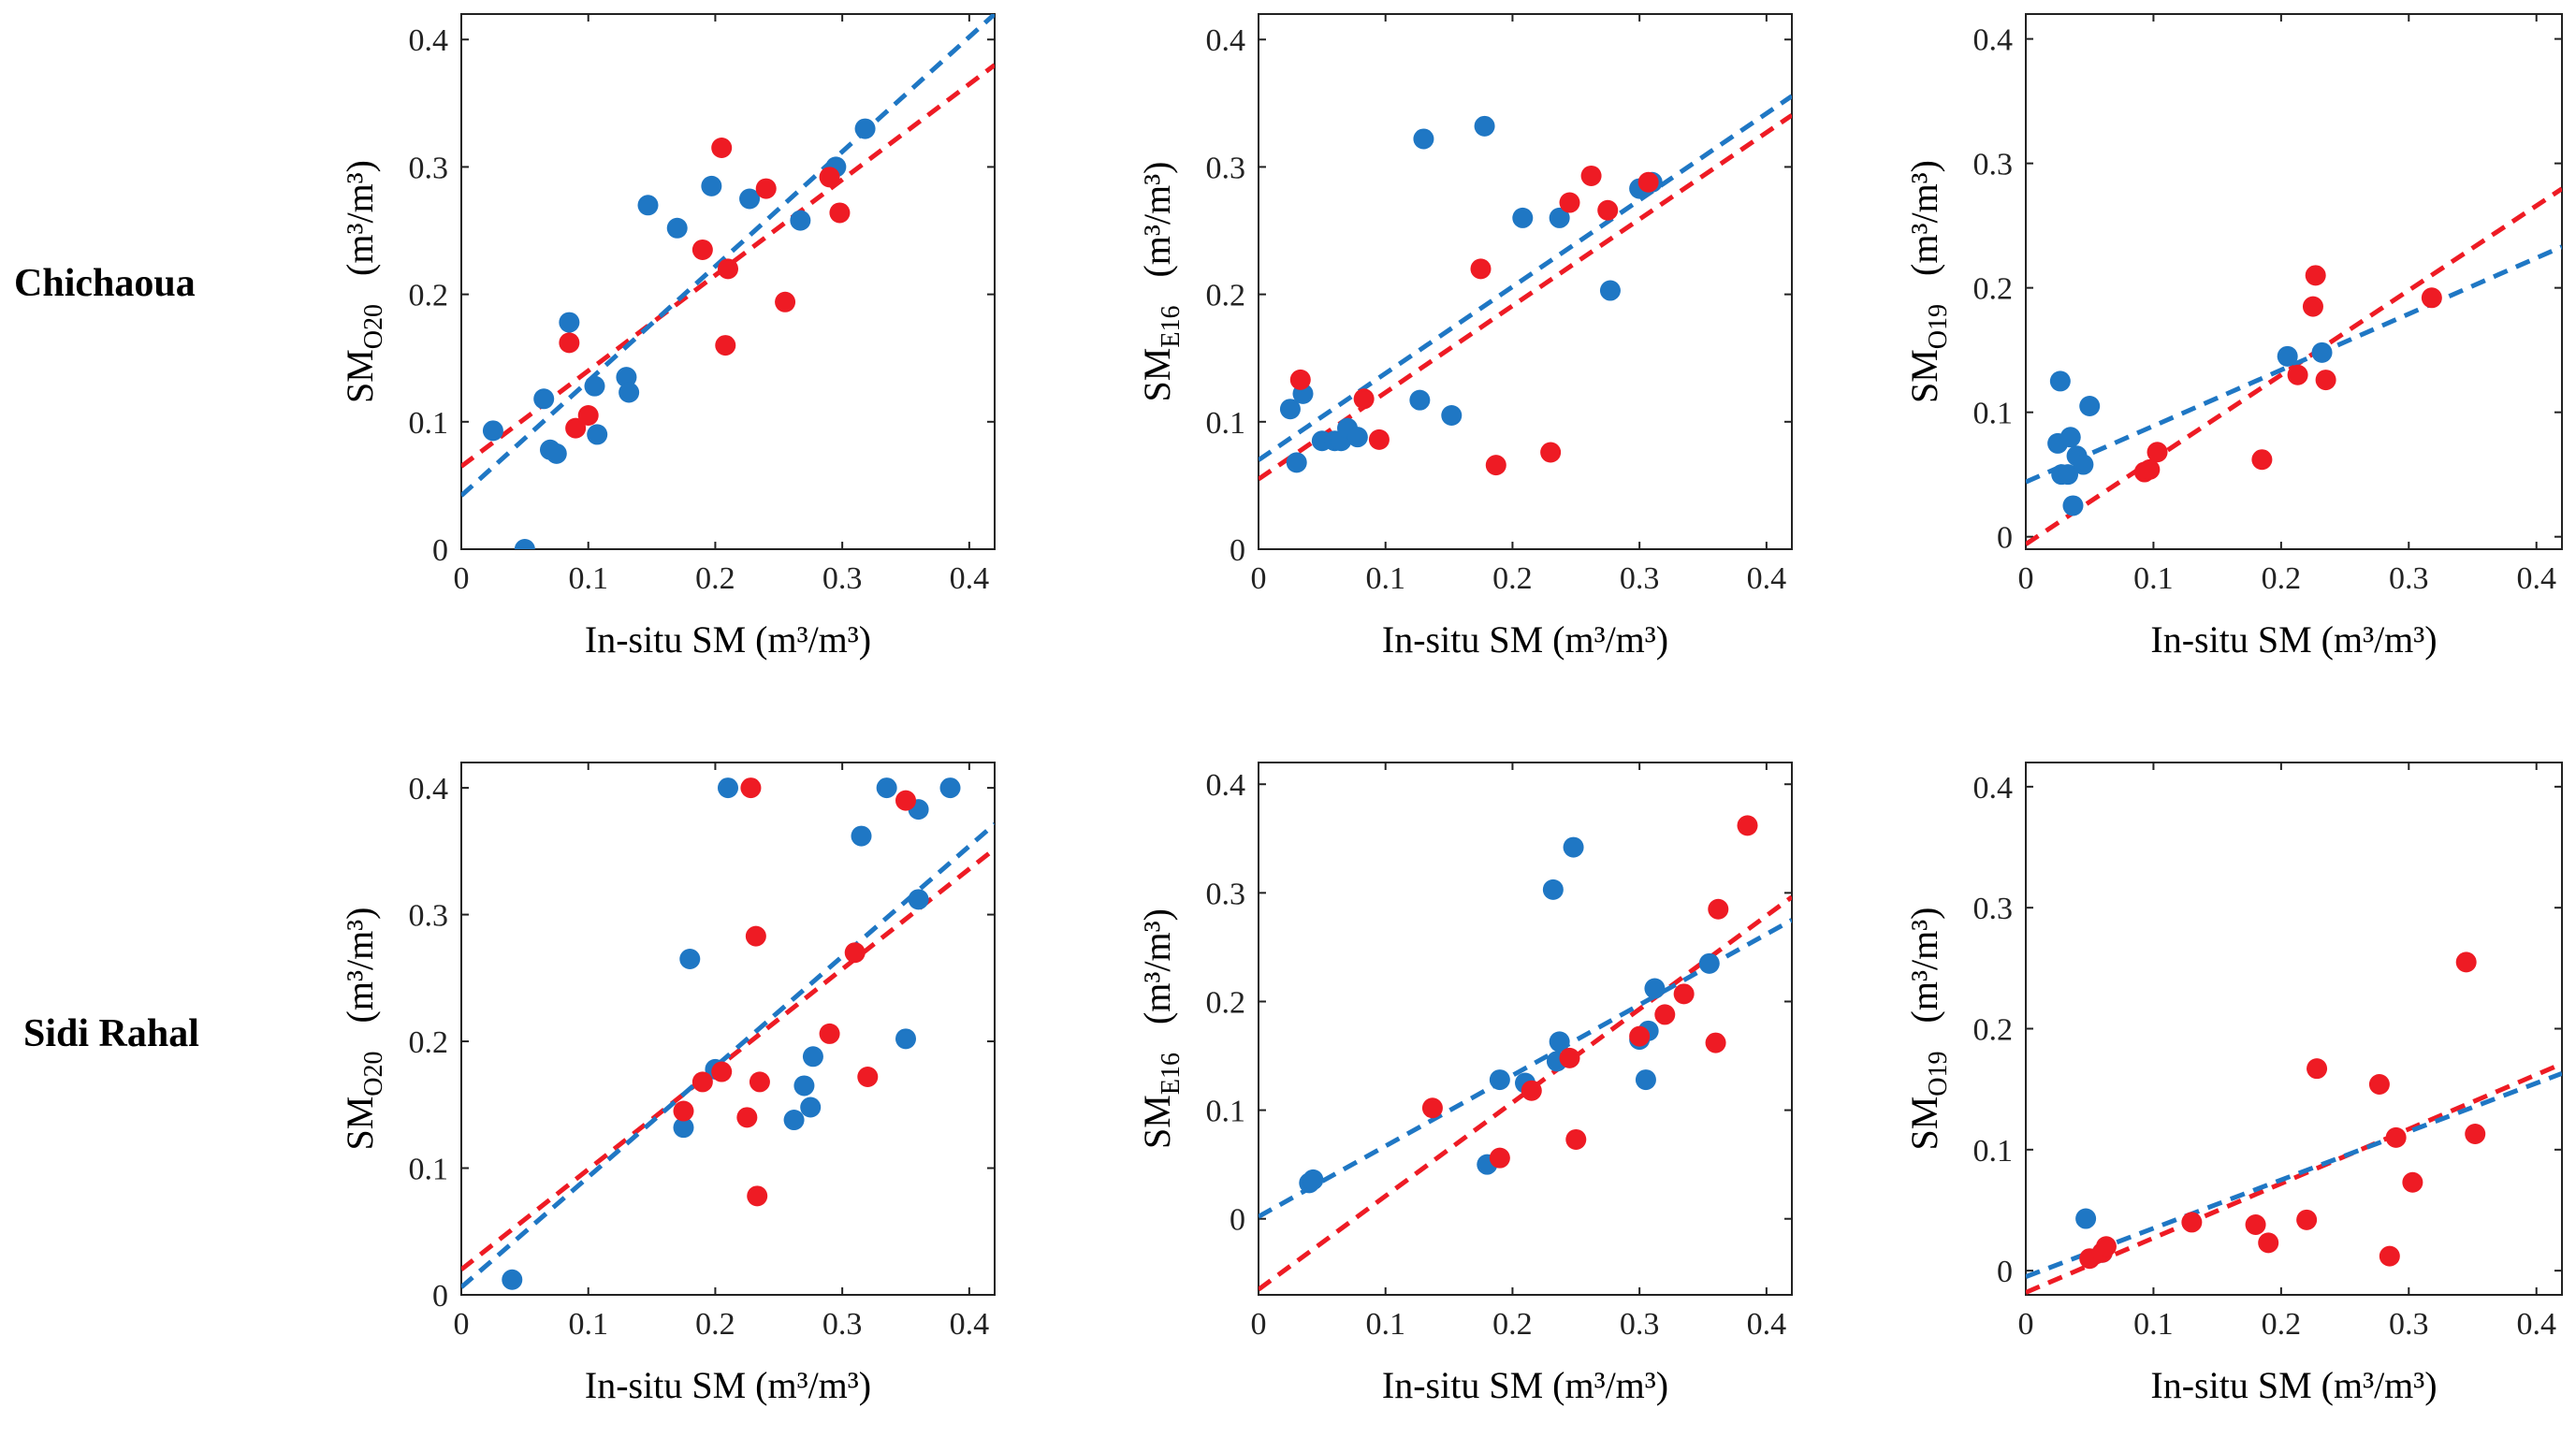  What do you see at coordinates (1161, 282) in the screenshot?
I see `y-axis-label: SME16 (m³/m³)` at bounding box center [1161, 282].